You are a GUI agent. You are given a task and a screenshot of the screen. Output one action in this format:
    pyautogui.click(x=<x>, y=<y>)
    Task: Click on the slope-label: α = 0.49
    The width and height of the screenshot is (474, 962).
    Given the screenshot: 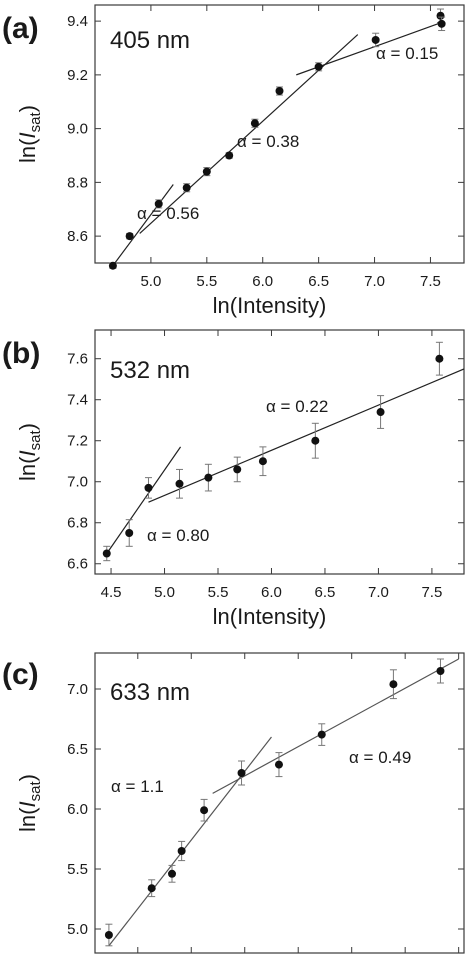 What is the action you would take?
    pyautogui.click(x=380, y=757)
    